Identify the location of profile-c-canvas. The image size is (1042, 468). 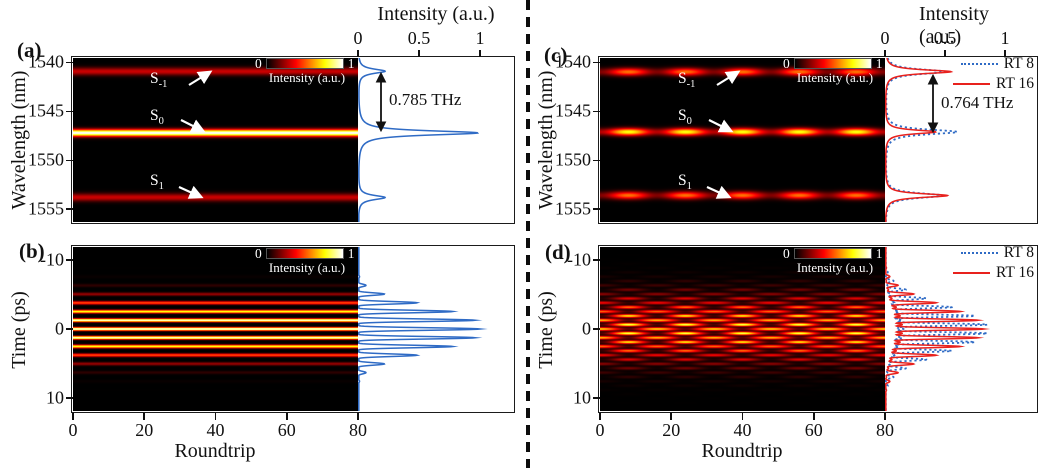
(960, 140).